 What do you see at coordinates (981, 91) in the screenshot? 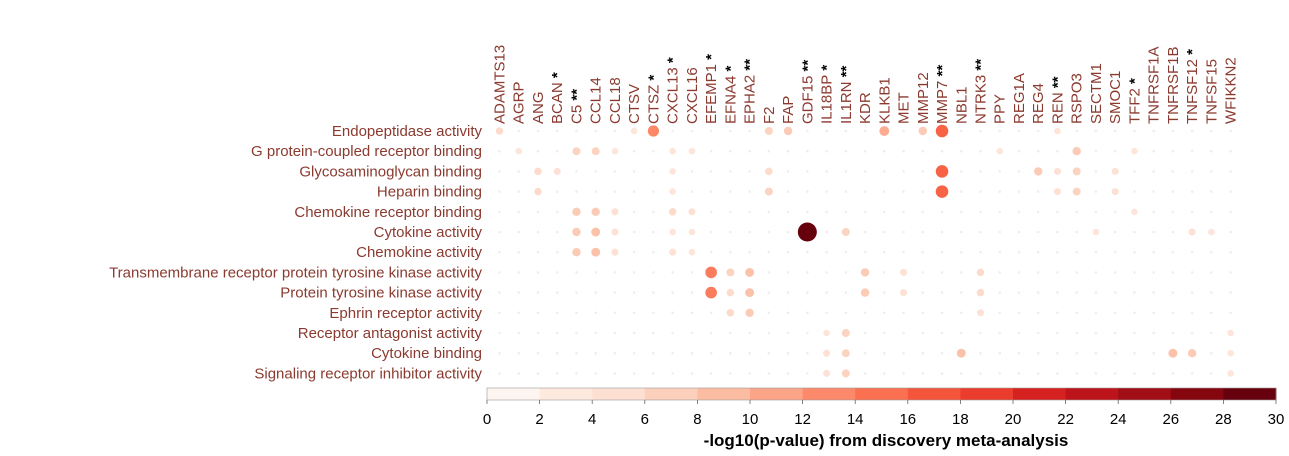
I see `column-label: NTRK3 **` at bounding box center [981, 91].